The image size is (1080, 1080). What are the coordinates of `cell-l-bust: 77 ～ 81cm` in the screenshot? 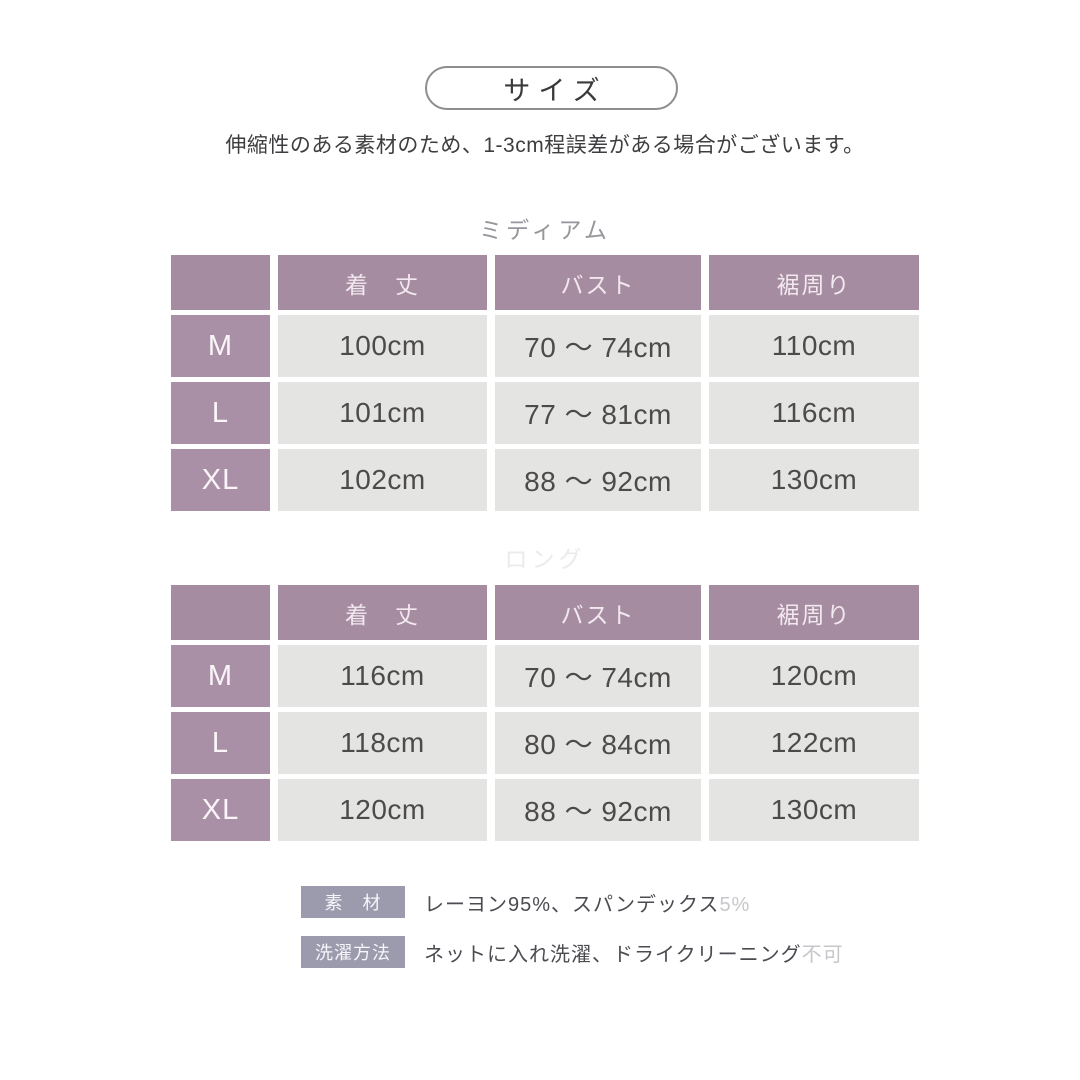 It's located at (598, 413).